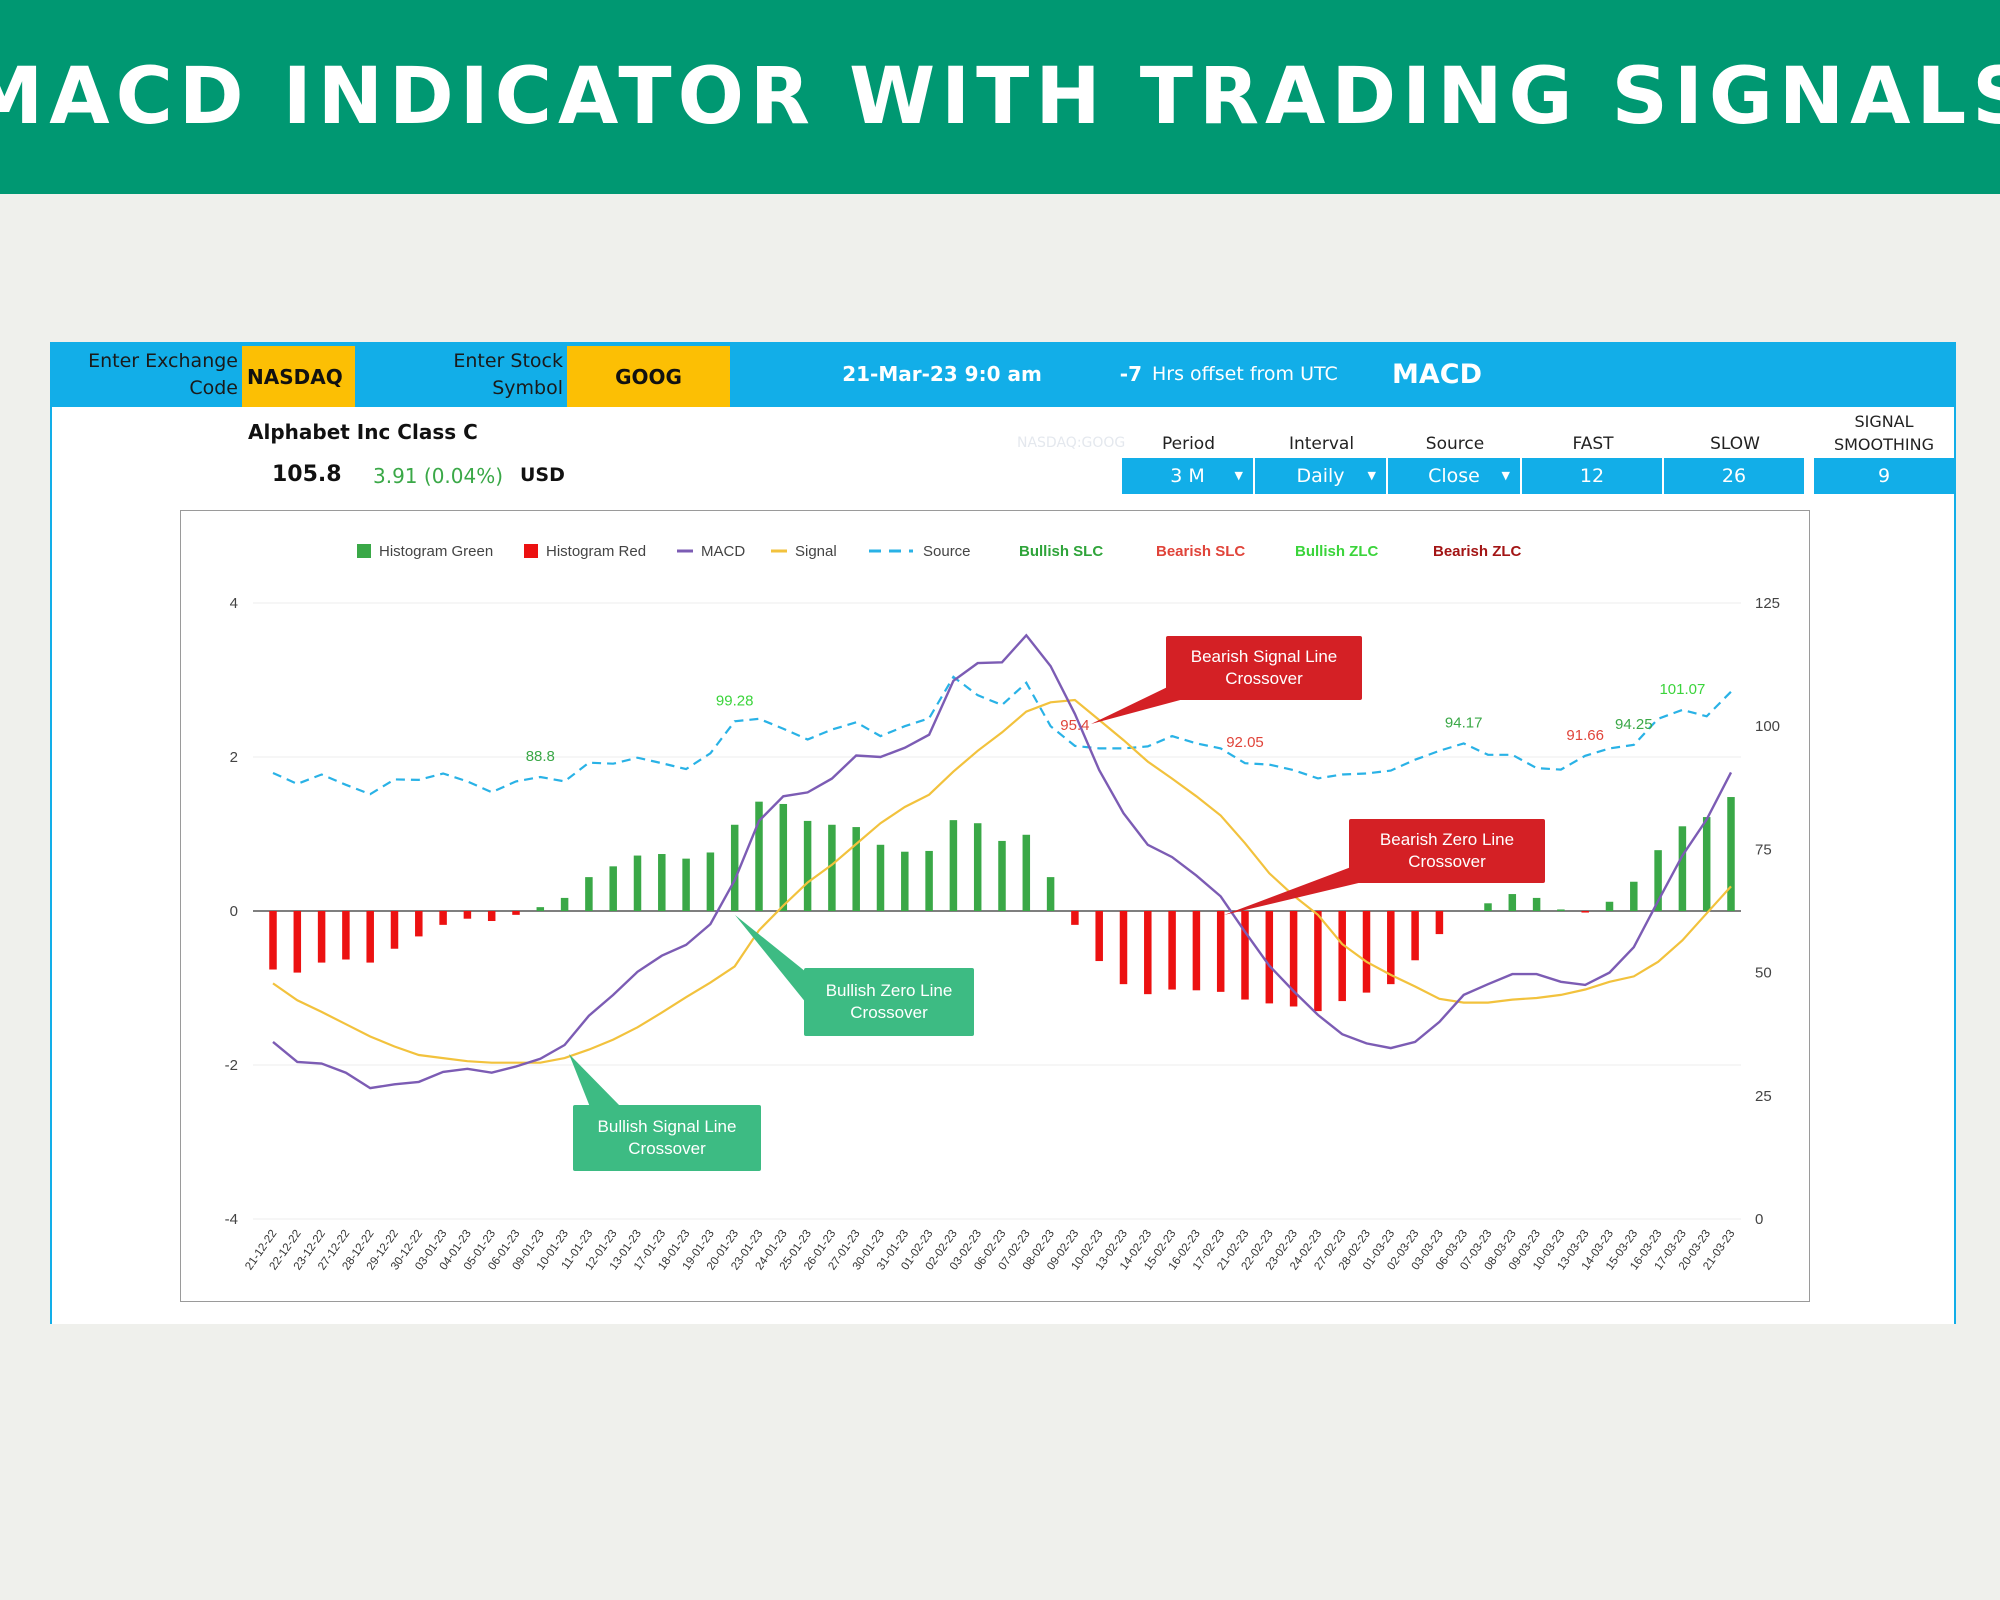  Describe the element at coordinates (889, 990) in the screenshot. I see `callout-label: Bullish Zero Line` at that location.